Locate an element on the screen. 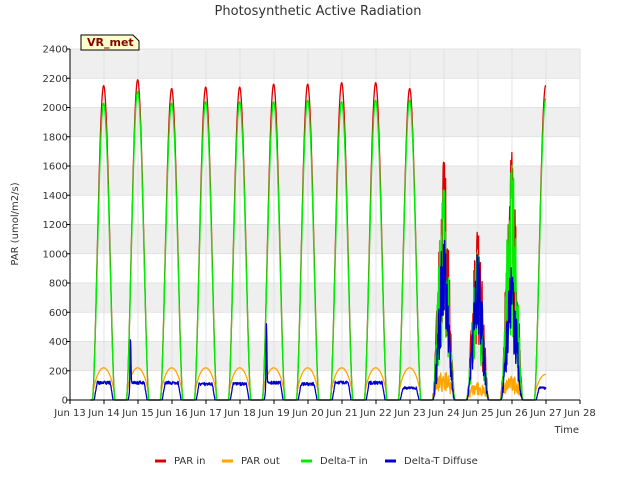 This screenshot has height=480, width=640. y-tick-label: 1000 is located at coordinates (55, 254).